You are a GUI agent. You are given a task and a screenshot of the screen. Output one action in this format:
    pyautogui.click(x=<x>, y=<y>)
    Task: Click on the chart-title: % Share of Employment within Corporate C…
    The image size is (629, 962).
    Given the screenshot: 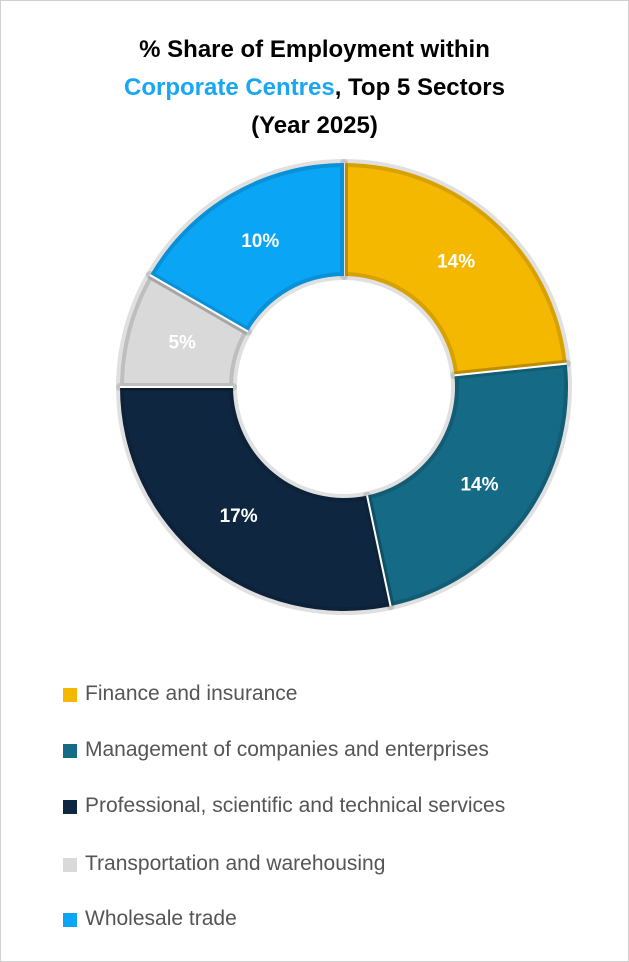 What is the action you would take?
    pyautogui.click(x=314, y=88)
    